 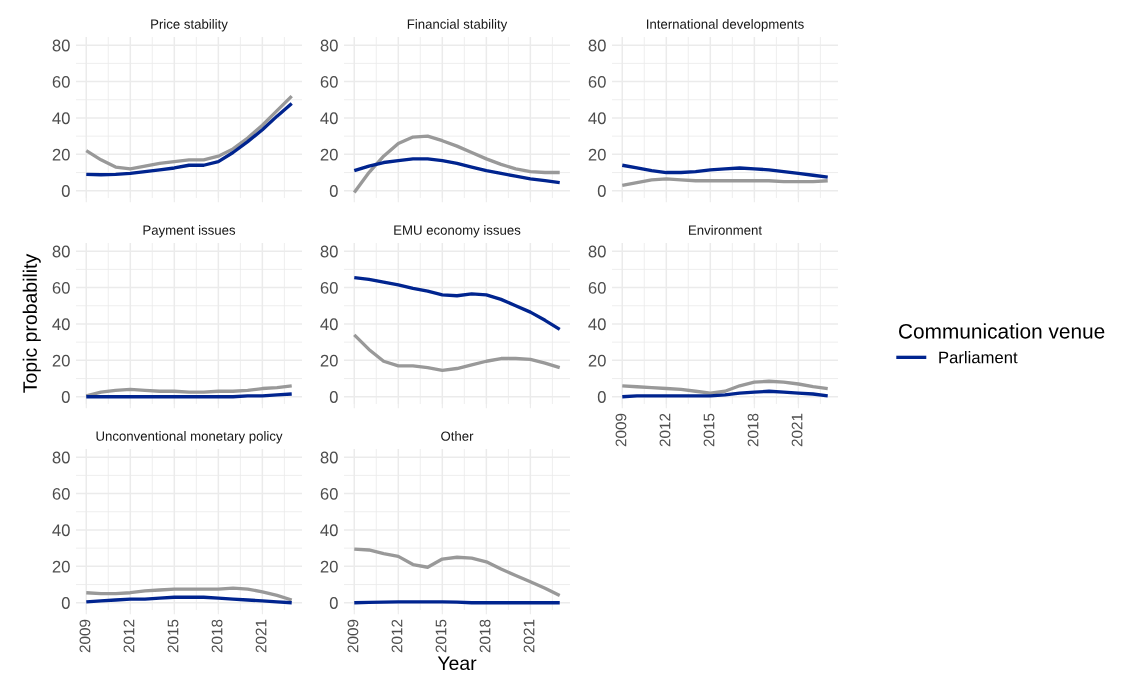 I want to click on x-axis-title: Year, so click(x=457, y=663).